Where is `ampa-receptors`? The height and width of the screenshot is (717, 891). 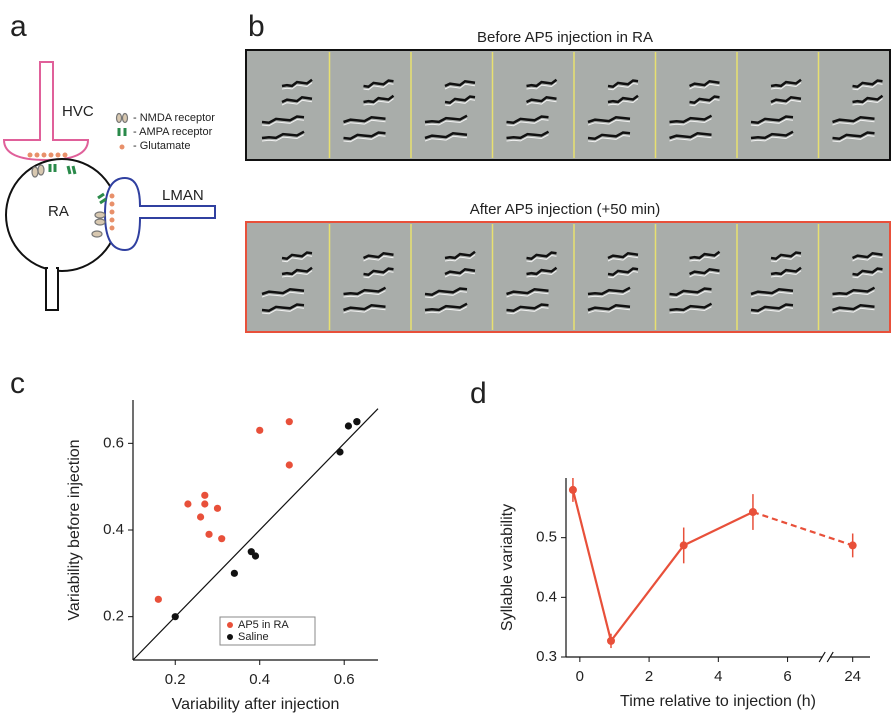
ampa-receptors is located at coordinates (77, 184).